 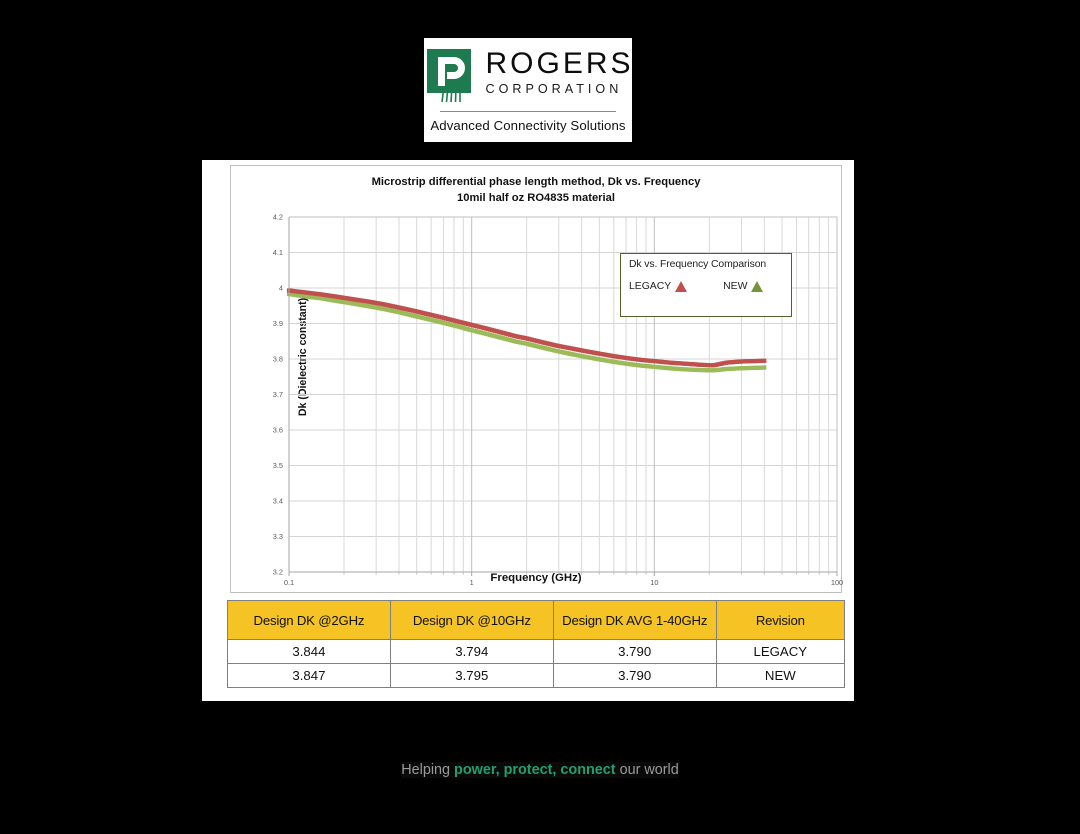 I want to click on y-tick-label: 4.2, so click(x=278, y=217).